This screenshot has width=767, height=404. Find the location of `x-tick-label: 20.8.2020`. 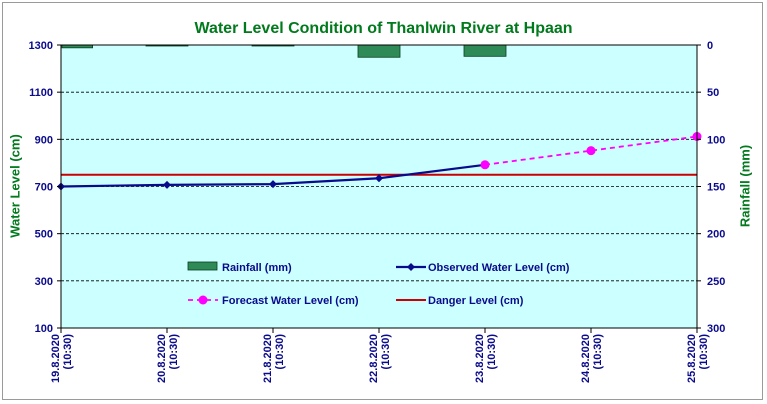

x-tick-label: 20.8.2020 is located at coordinates (162, 358).